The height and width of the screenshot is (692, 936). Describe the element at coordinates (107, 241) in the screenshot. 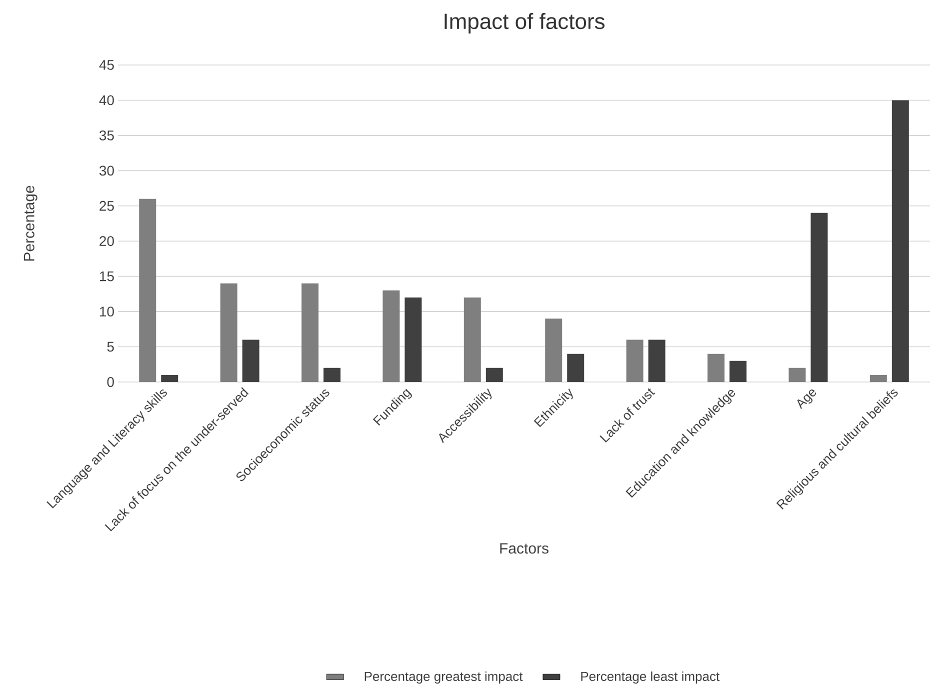

I see `y-tick-label: 20` at that location.